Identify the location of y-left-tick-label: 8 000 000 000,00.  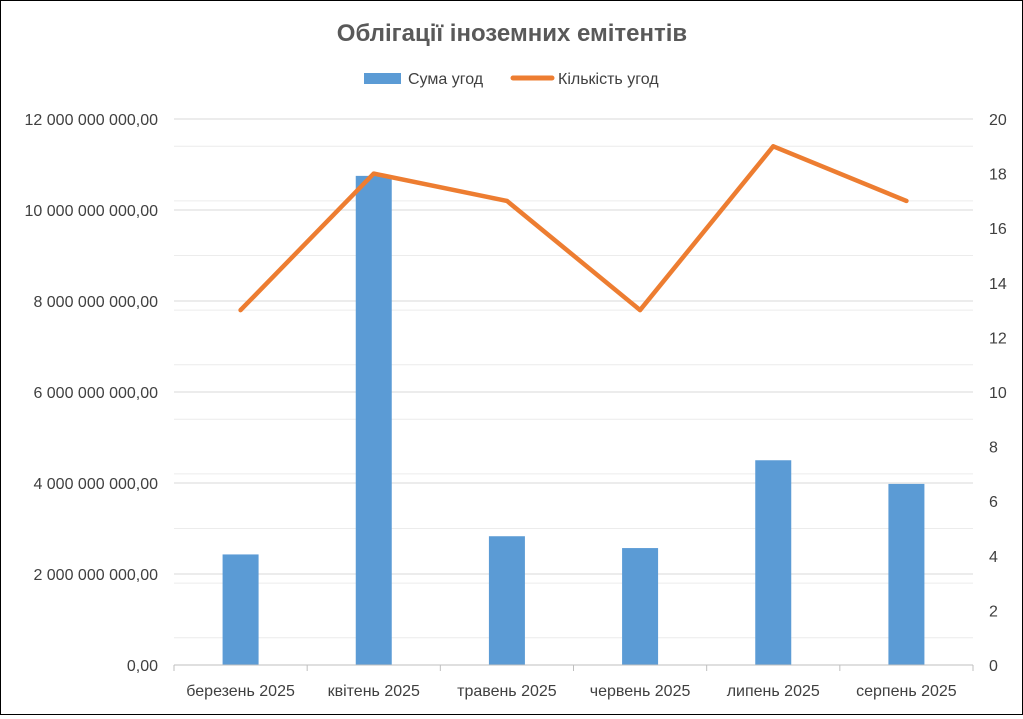
(95, 302).